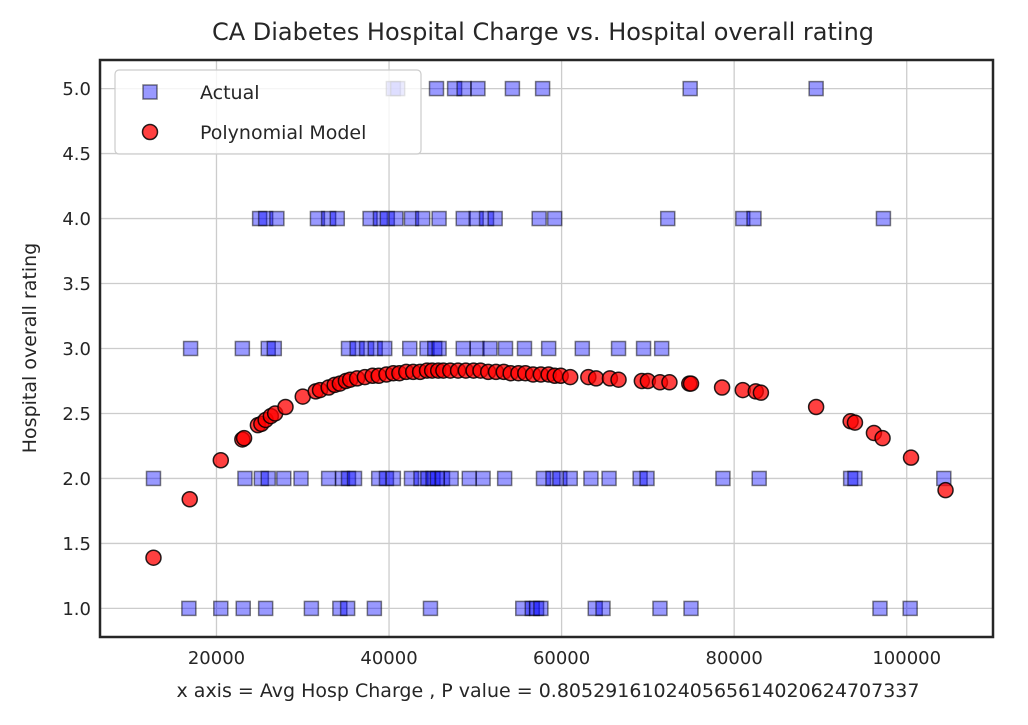  What do you see at coordinates (150, 132) in the screenshot?
I see `legend-model-marker` at bounding box center [150, 132].